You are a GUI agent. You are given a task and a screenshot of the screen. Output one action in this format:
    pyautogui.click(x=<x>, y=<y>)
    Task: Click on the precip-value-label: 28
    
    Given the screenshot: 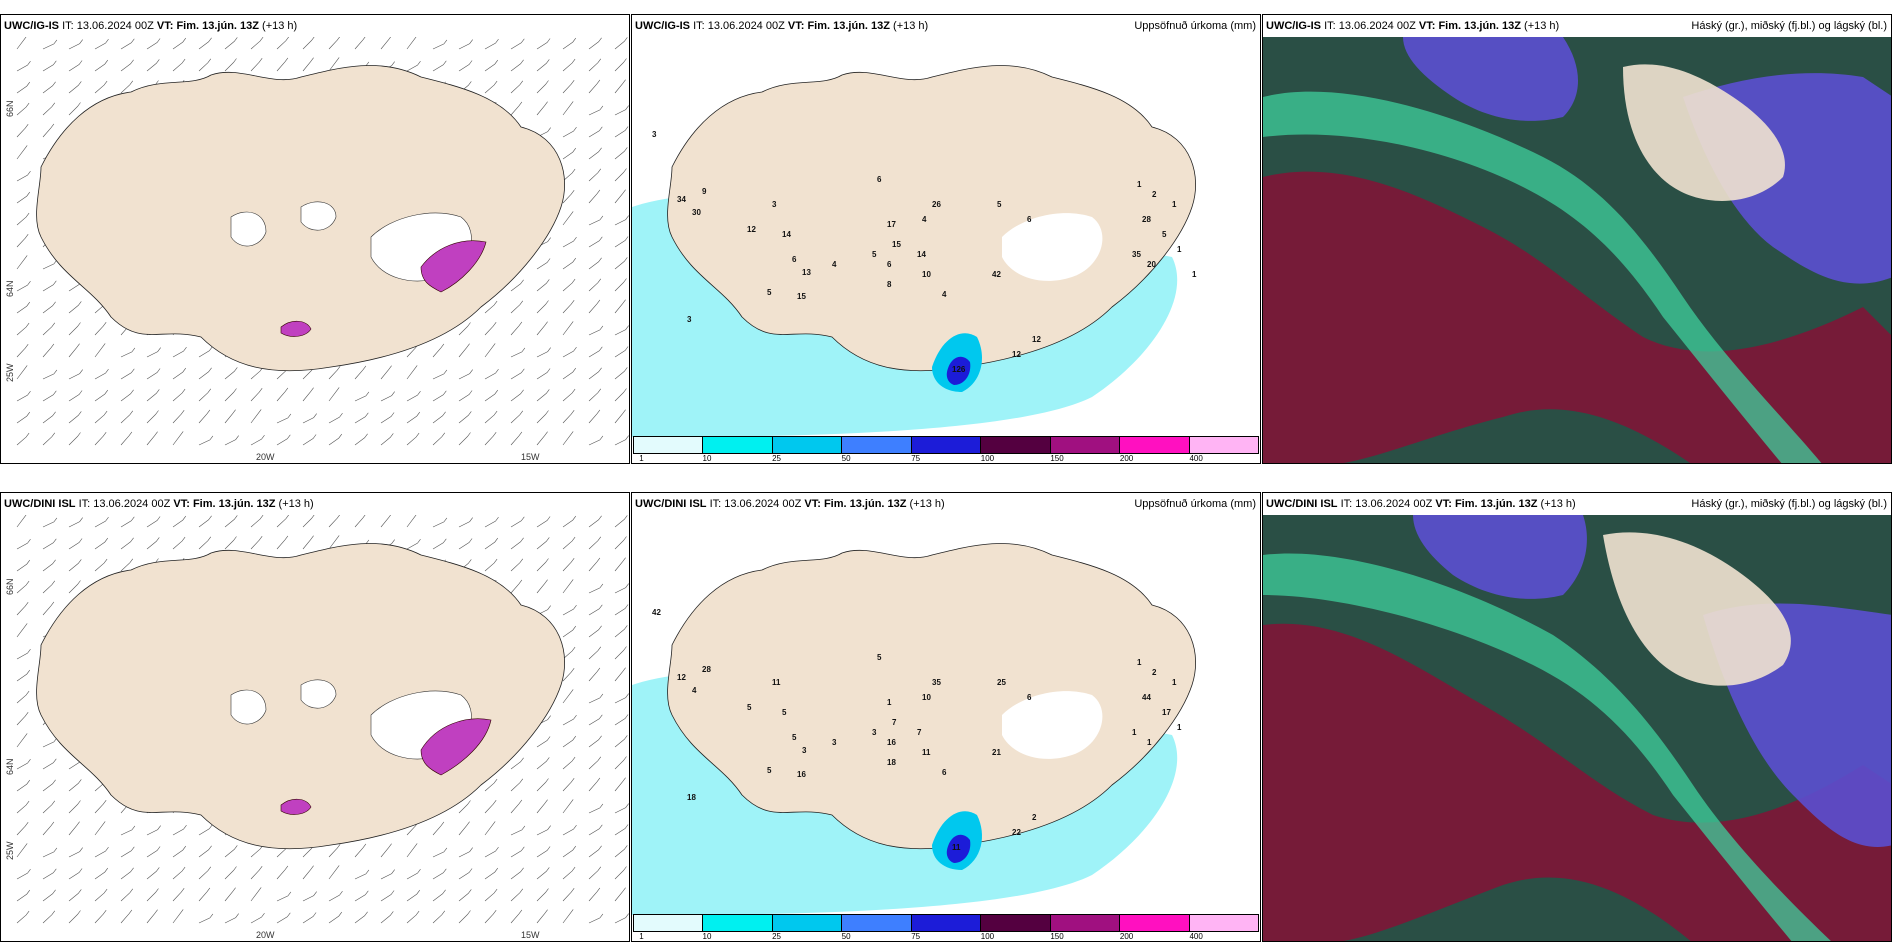 What is the action you would take?
    pyautogui.click(x=706, y=669)
    